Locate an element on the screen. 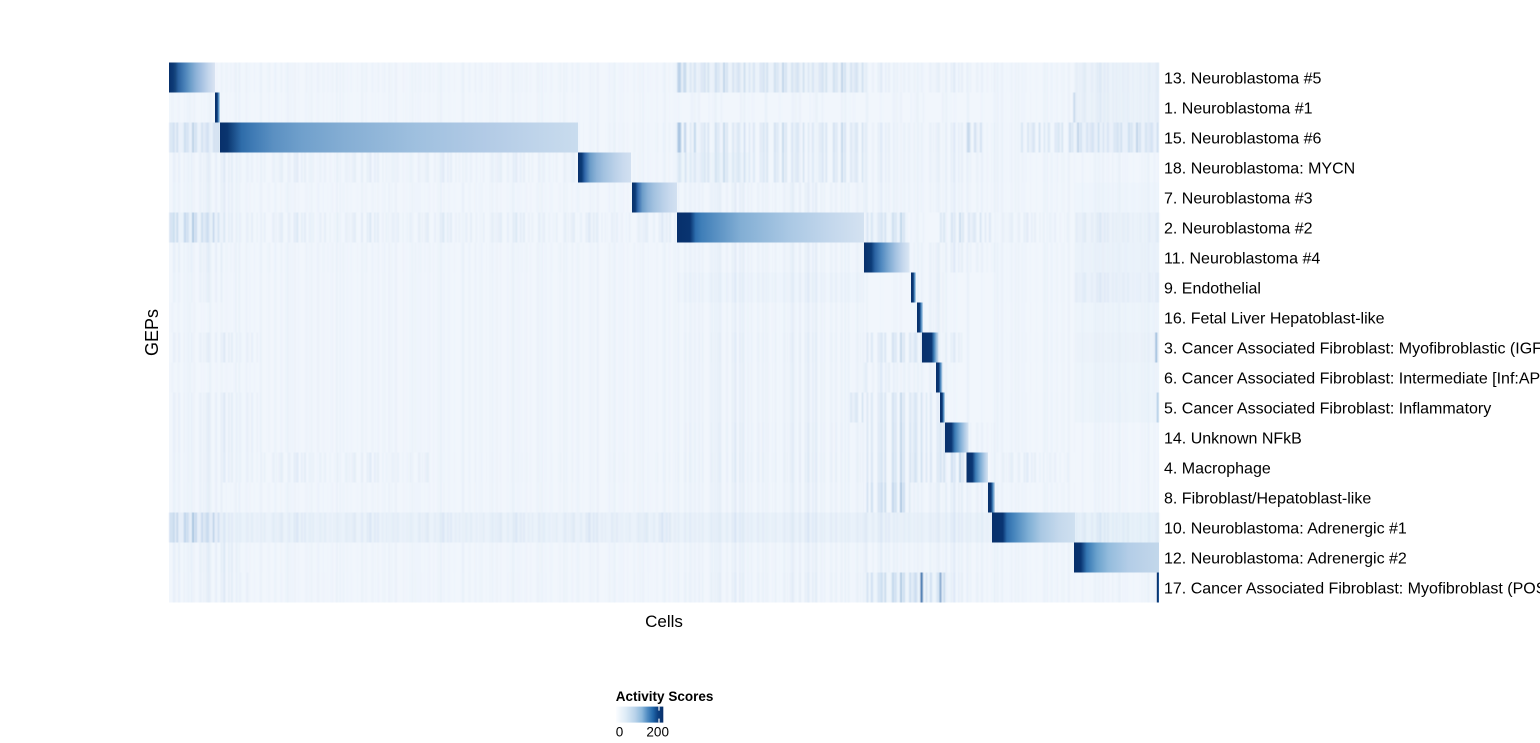 The height and width of the screenshot is (743, 1540). svg-text: 14. Unknown NFkB is located at coordinates (1233, 438).